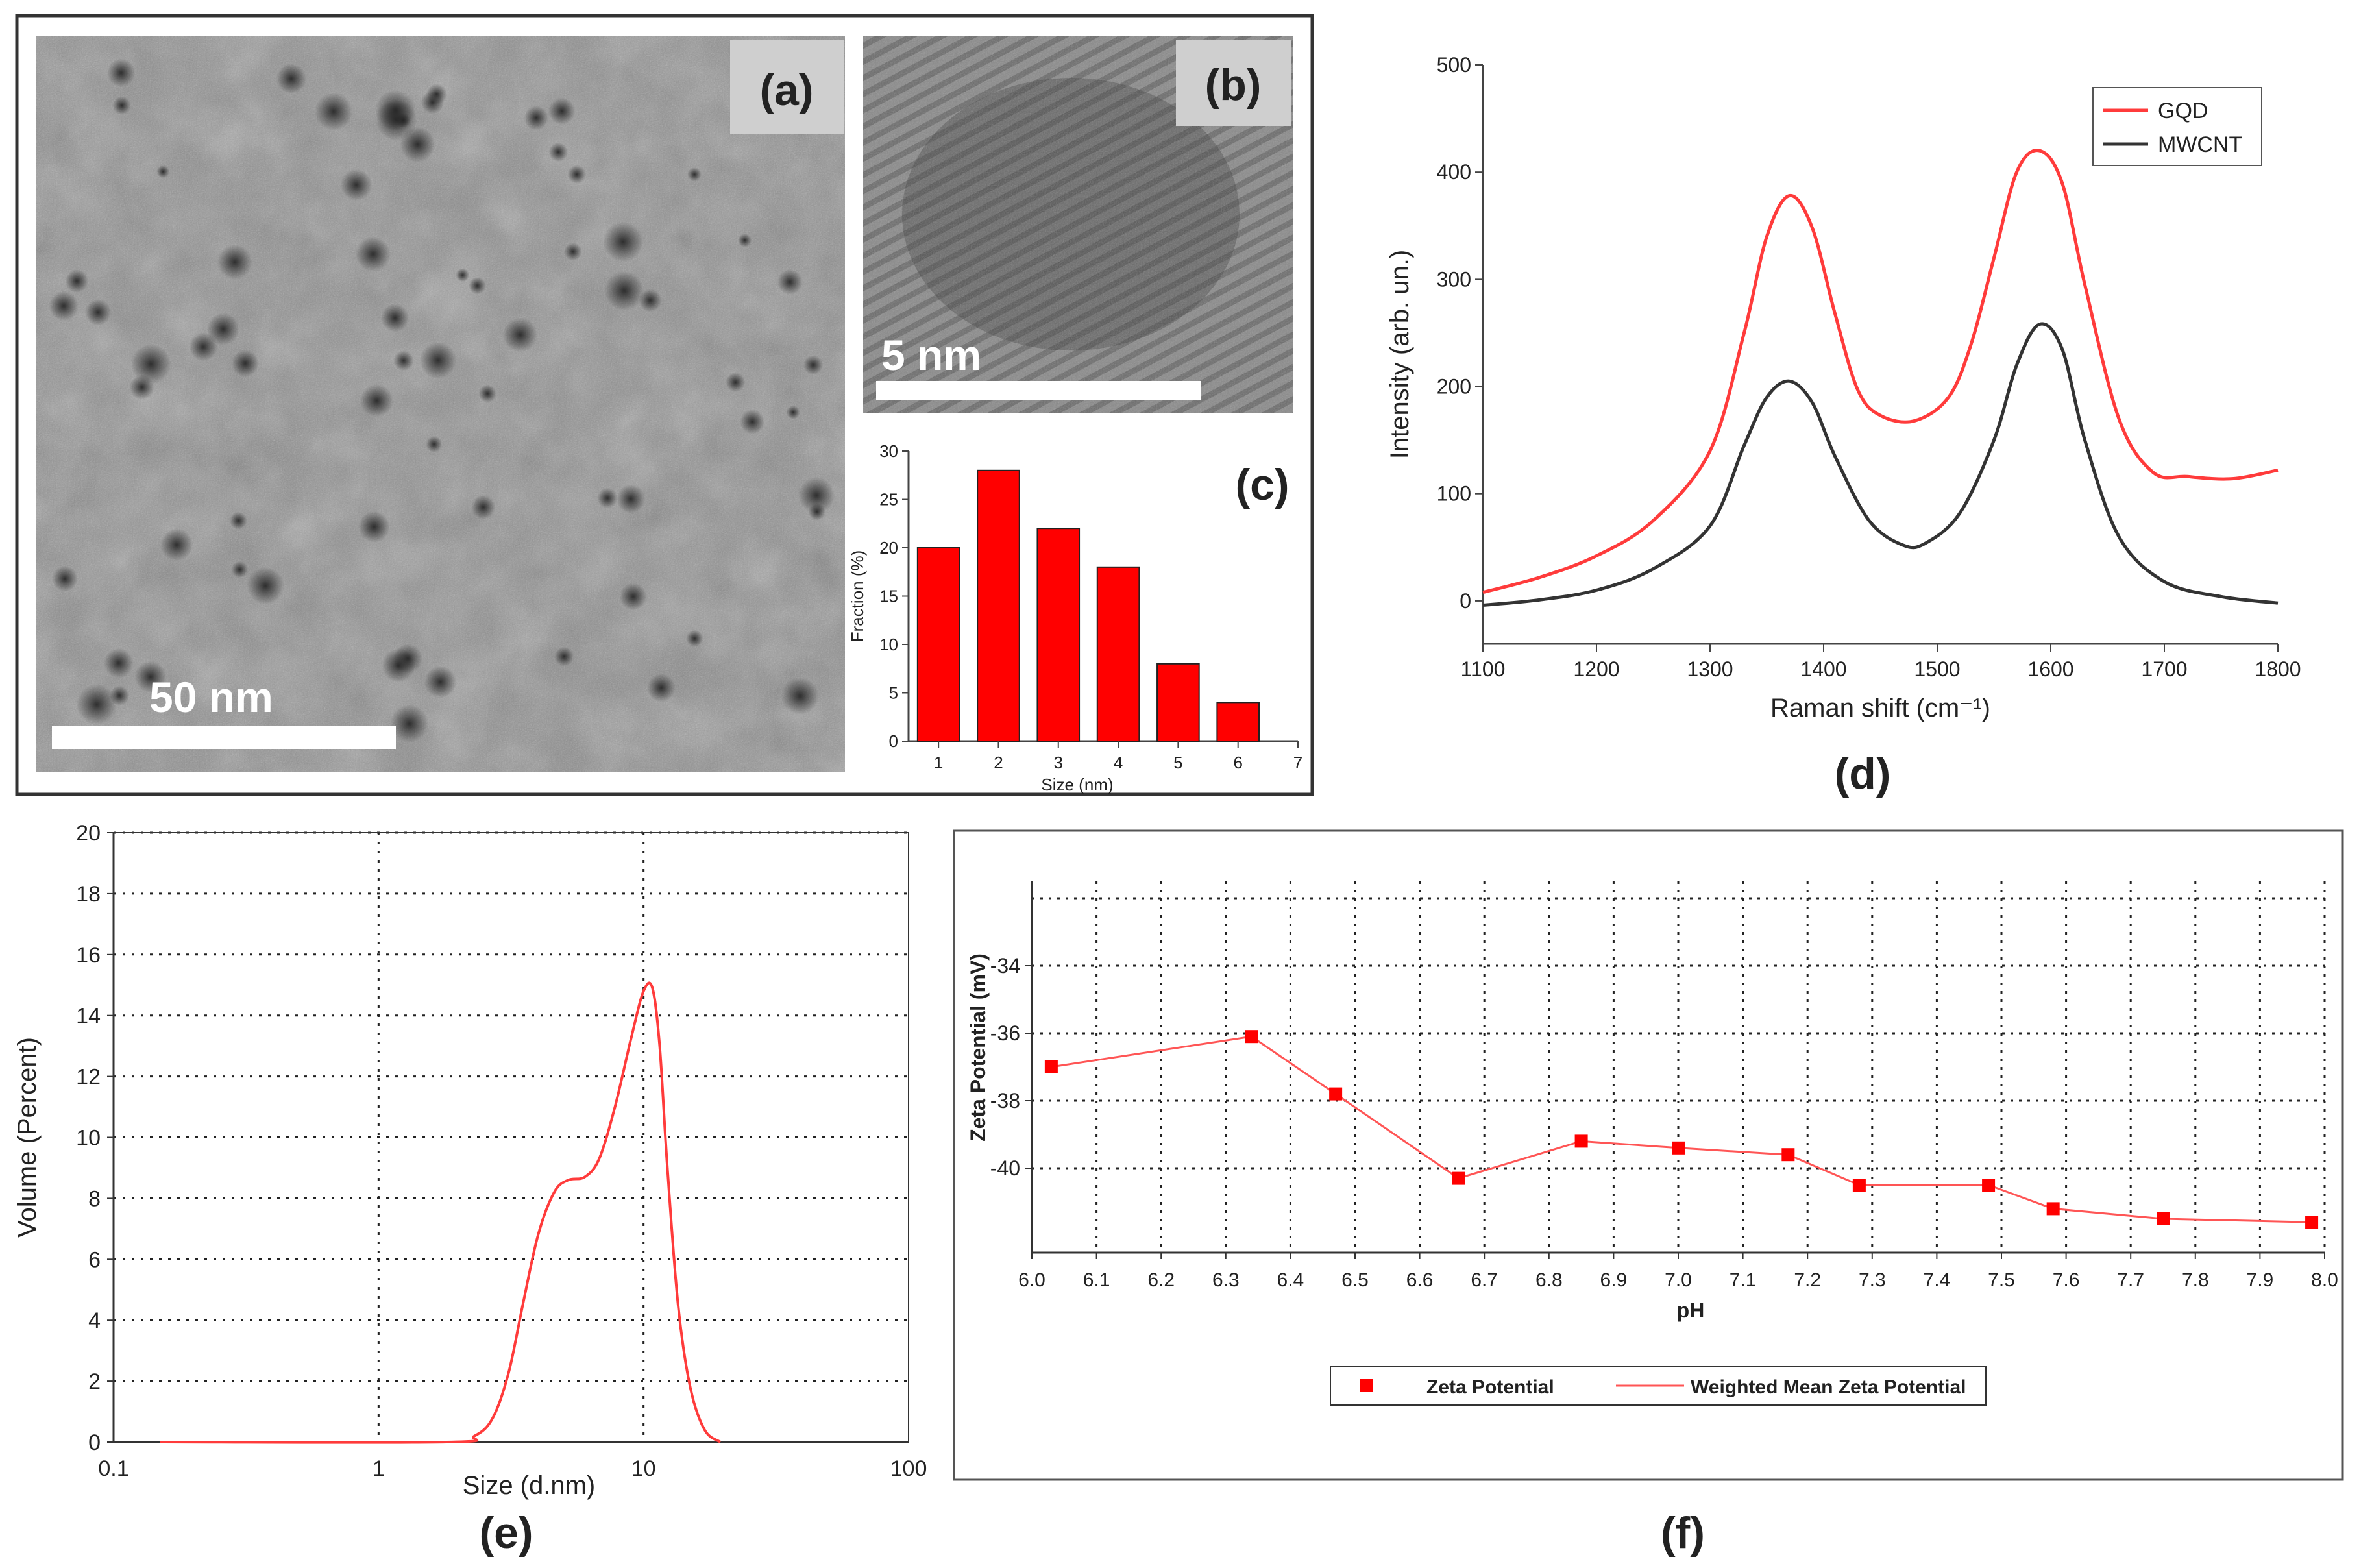 This screenshot has width=2372, height=1568. What do you see at coordinates (1614, 1280) in the screenshot?
I see `x-tick-label: 6.9` at bounding box center [1614, 1280].